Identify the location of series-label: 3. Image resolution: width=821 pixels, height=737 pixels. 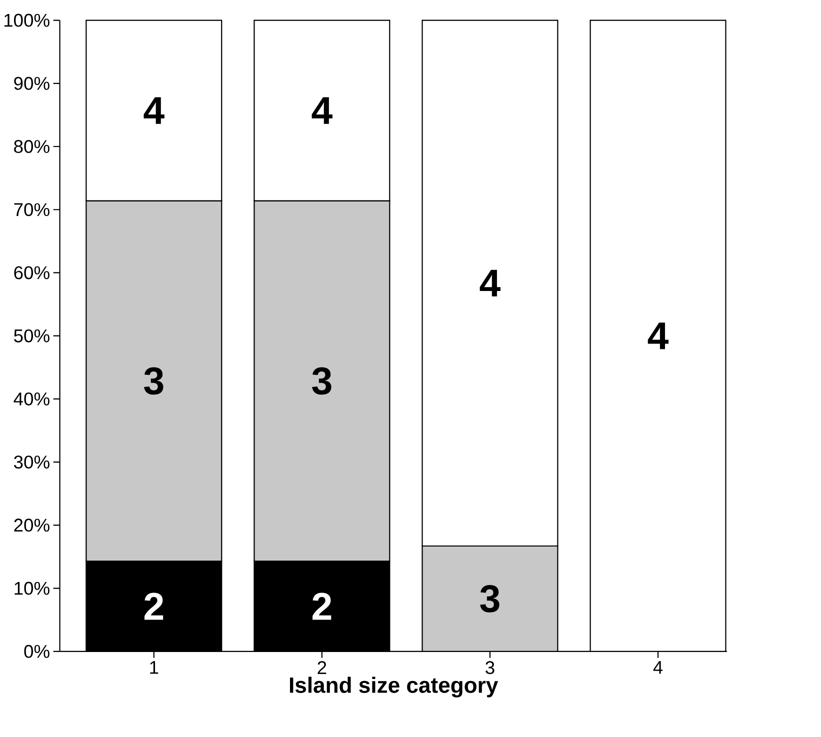
(490, 598).